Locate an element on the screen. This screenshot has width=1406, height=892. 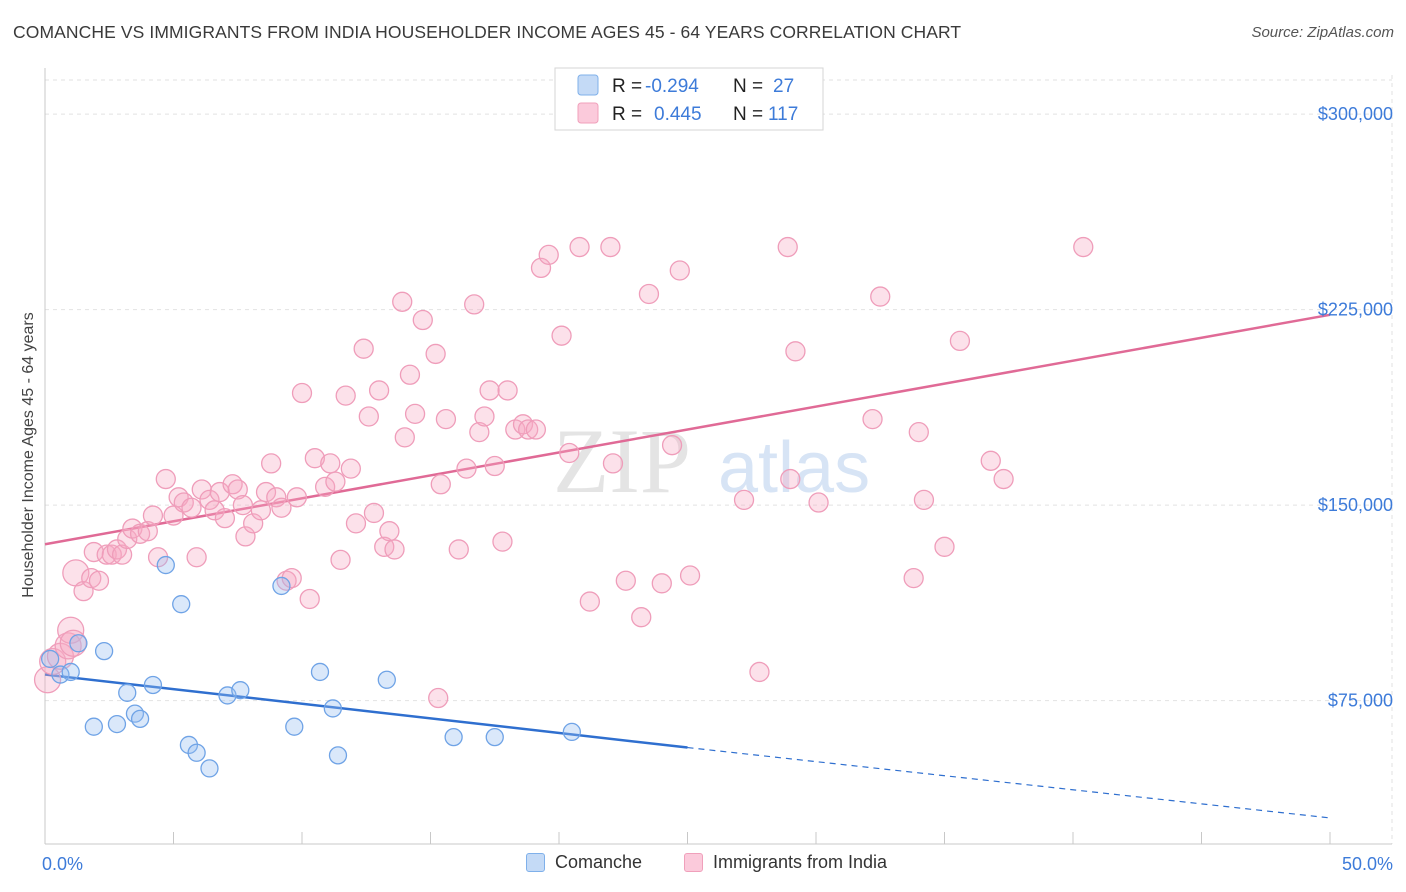
trend-line-comanche is located at coordinates (366, 711).